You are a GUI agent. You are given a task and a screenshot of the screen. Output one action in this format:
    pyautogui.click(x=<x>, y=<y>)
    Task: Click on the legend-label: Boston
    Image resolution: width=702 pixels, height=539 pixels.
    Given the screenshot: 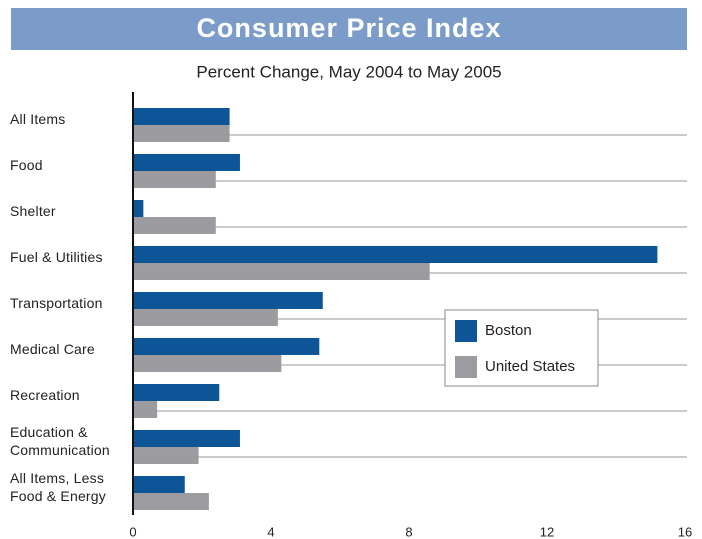 What is the action you would take?
    pyautogui.click(x=508, y=330)
    